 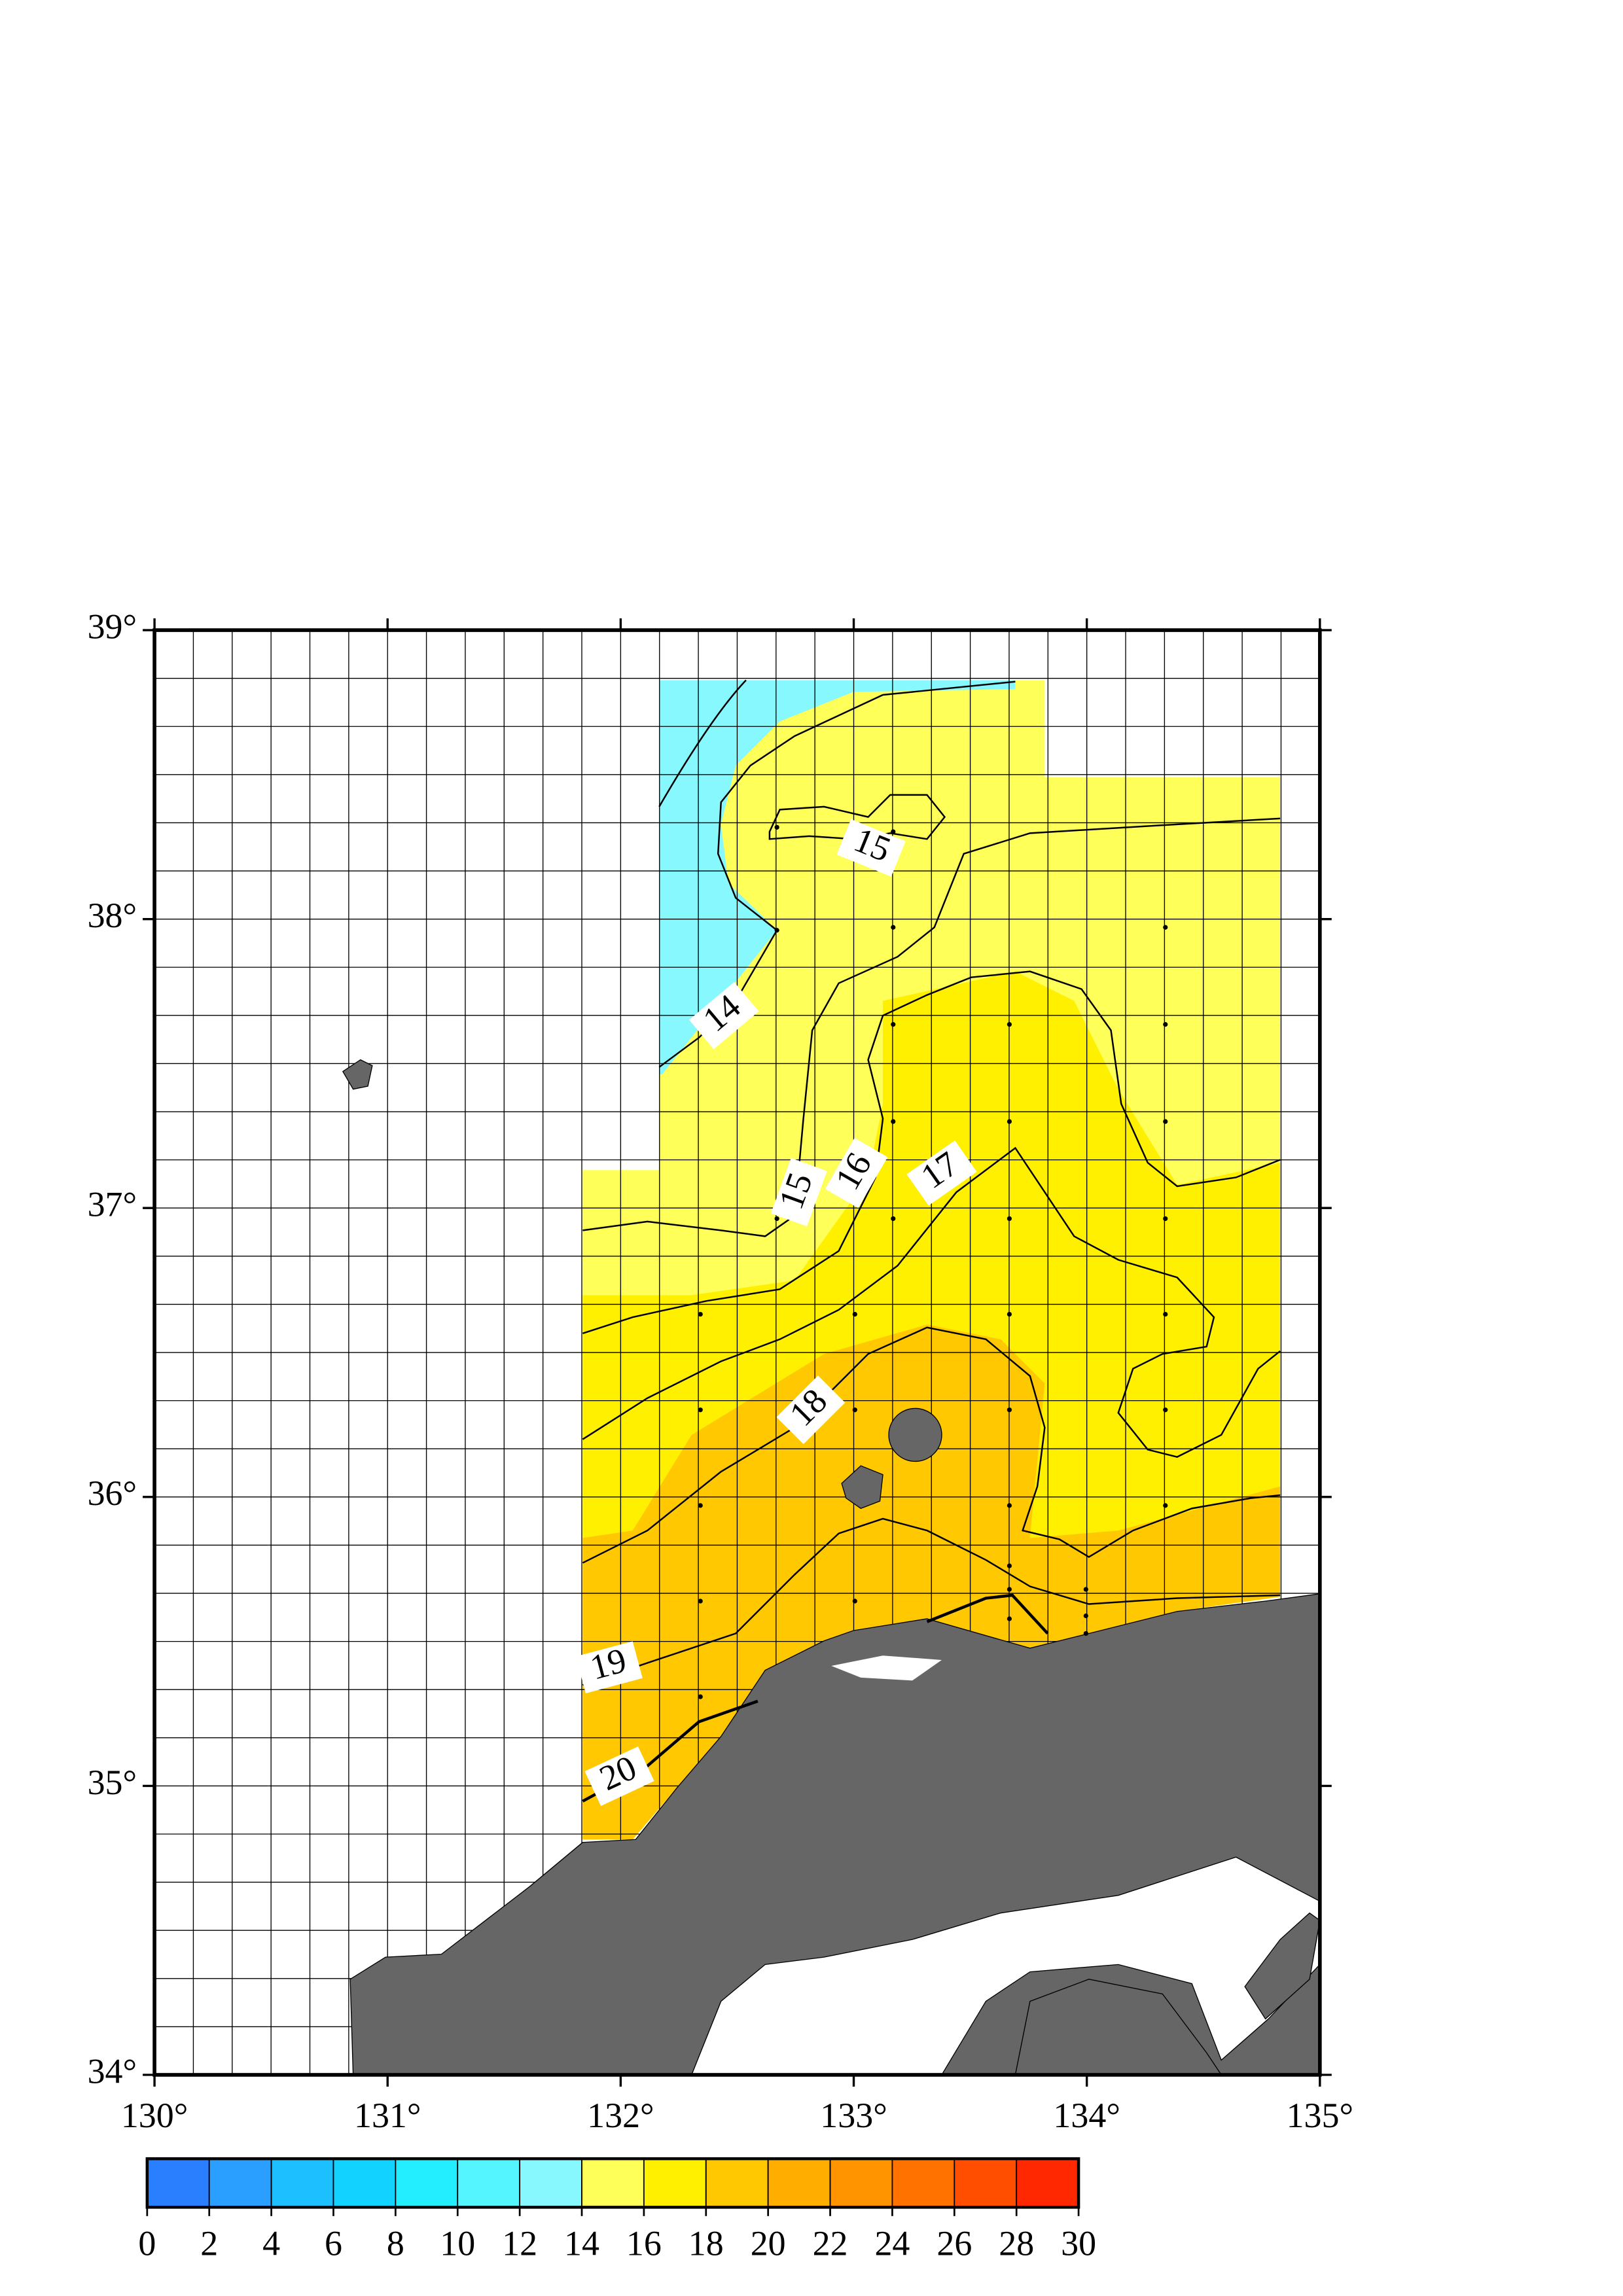 I want to click on stations, so click(x=933, y=1261).